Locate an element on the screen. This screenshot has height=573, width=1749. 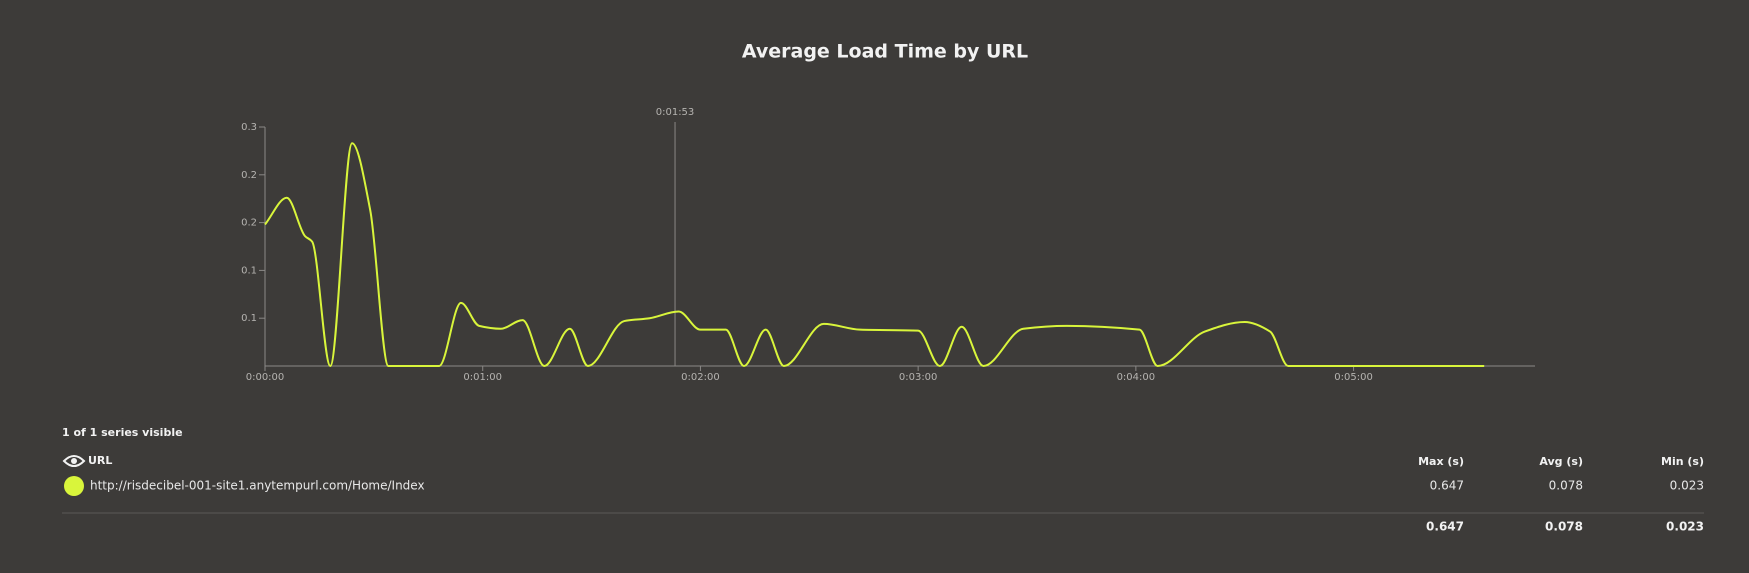
eye-icon is located at coordinates (74, 461).